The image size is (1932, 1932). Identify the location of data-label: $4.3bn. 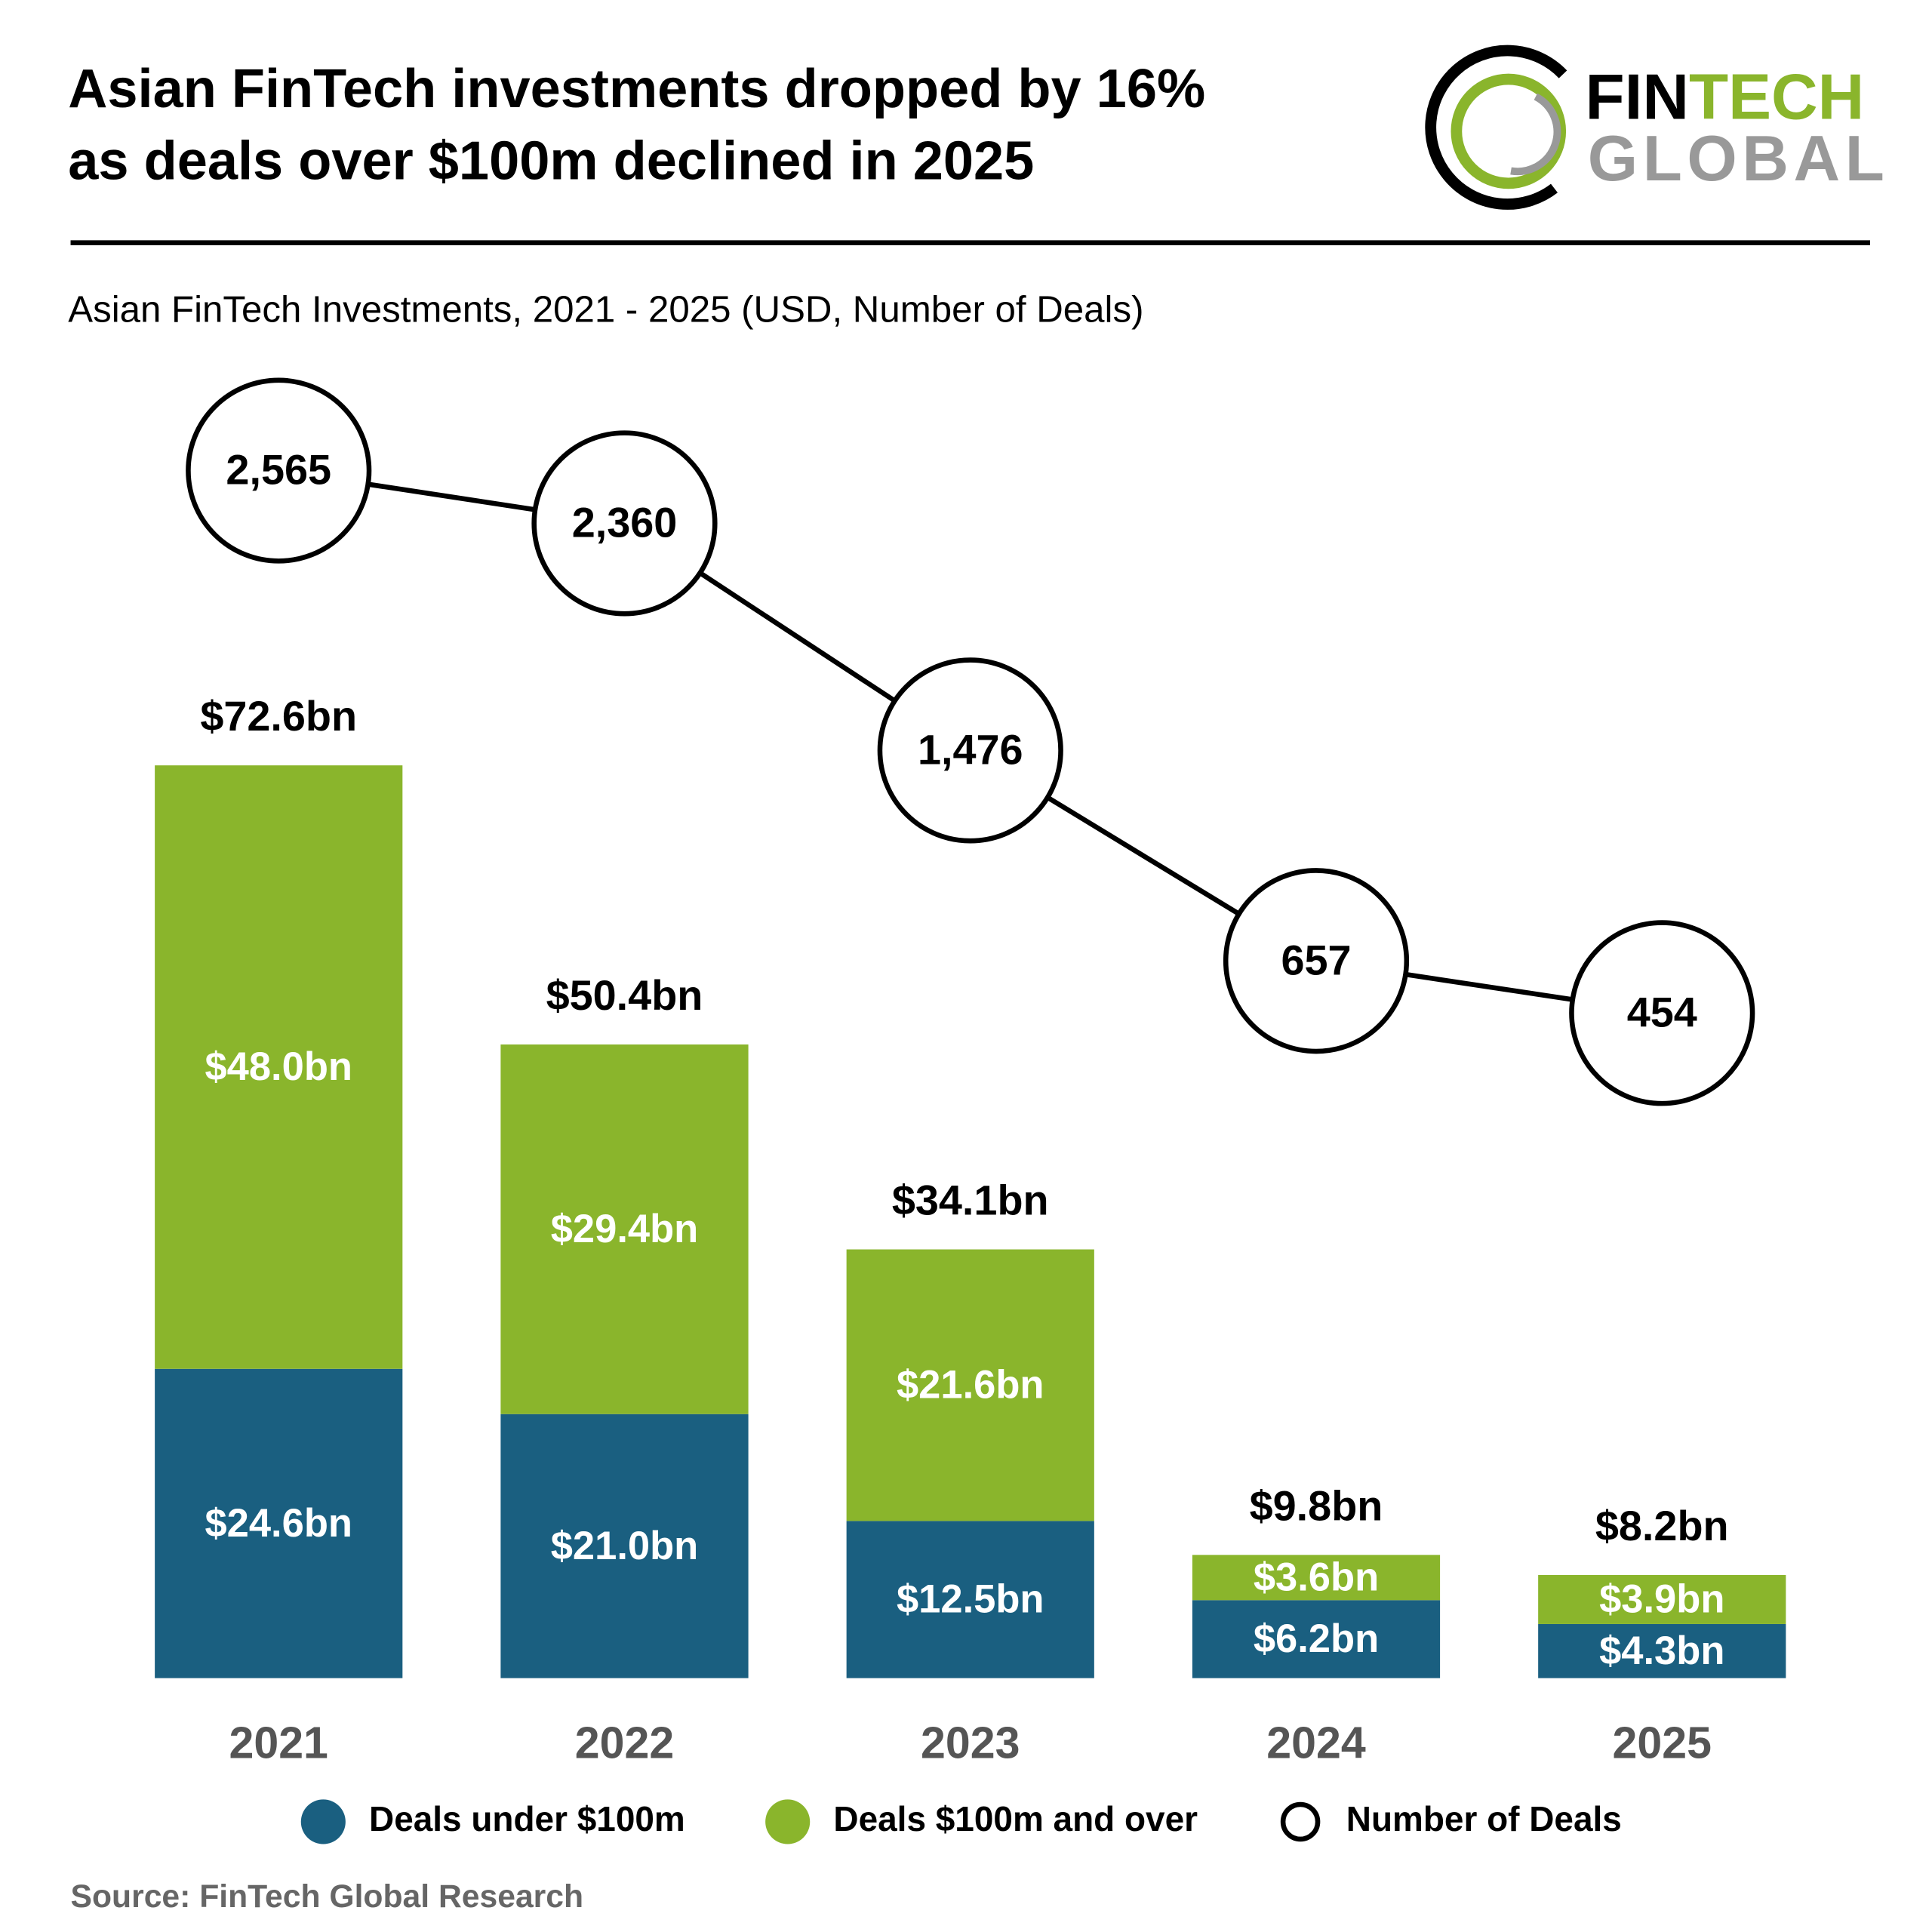
(1661, 1651).